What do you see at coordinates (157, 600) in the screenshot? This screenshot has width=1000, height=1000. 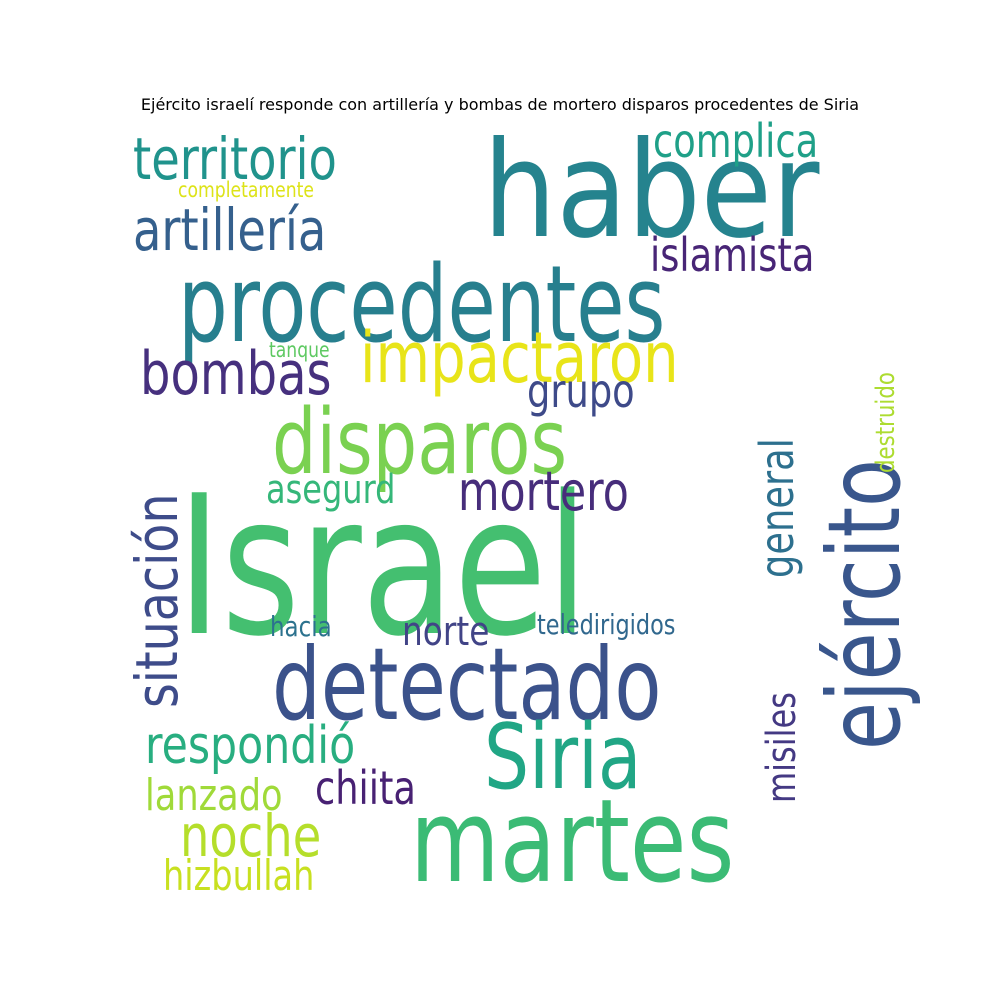 I see `word-situacion: situación` at bounding box center [157, 600].